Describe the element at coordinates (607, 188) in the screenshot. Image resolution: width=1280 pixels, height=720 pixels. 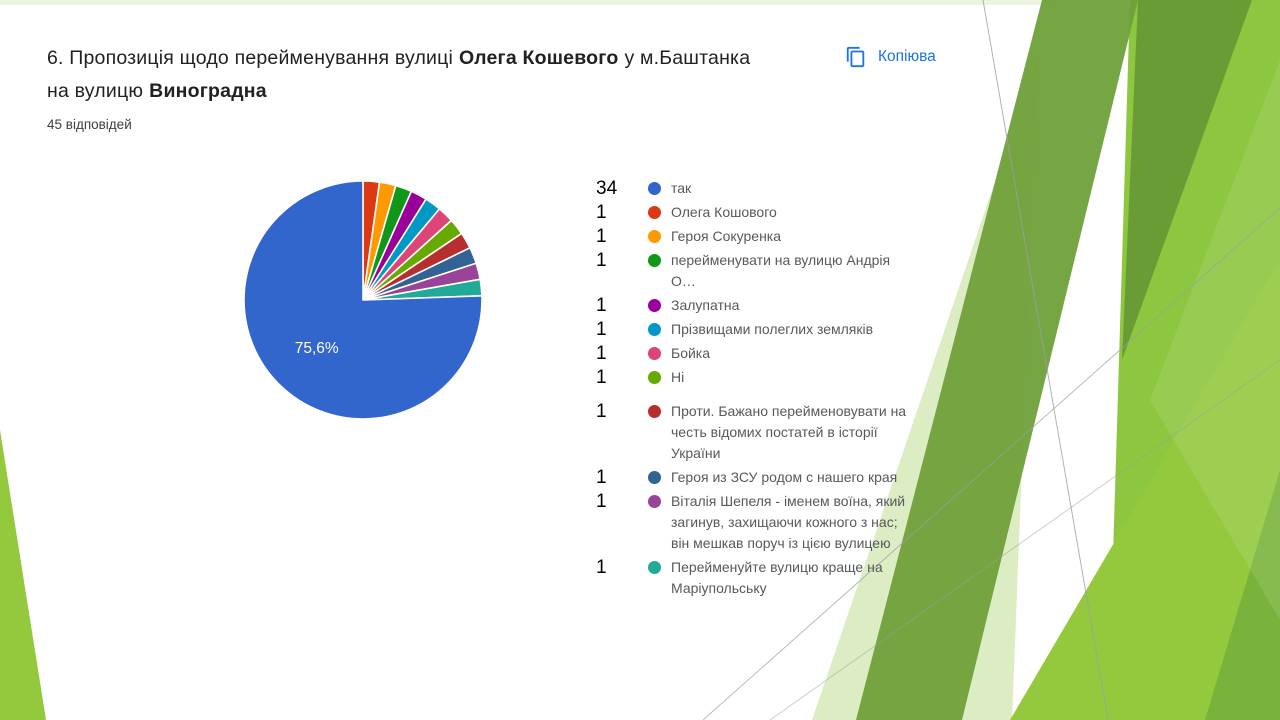
I see `legend-count-annotation: 34` at that location.